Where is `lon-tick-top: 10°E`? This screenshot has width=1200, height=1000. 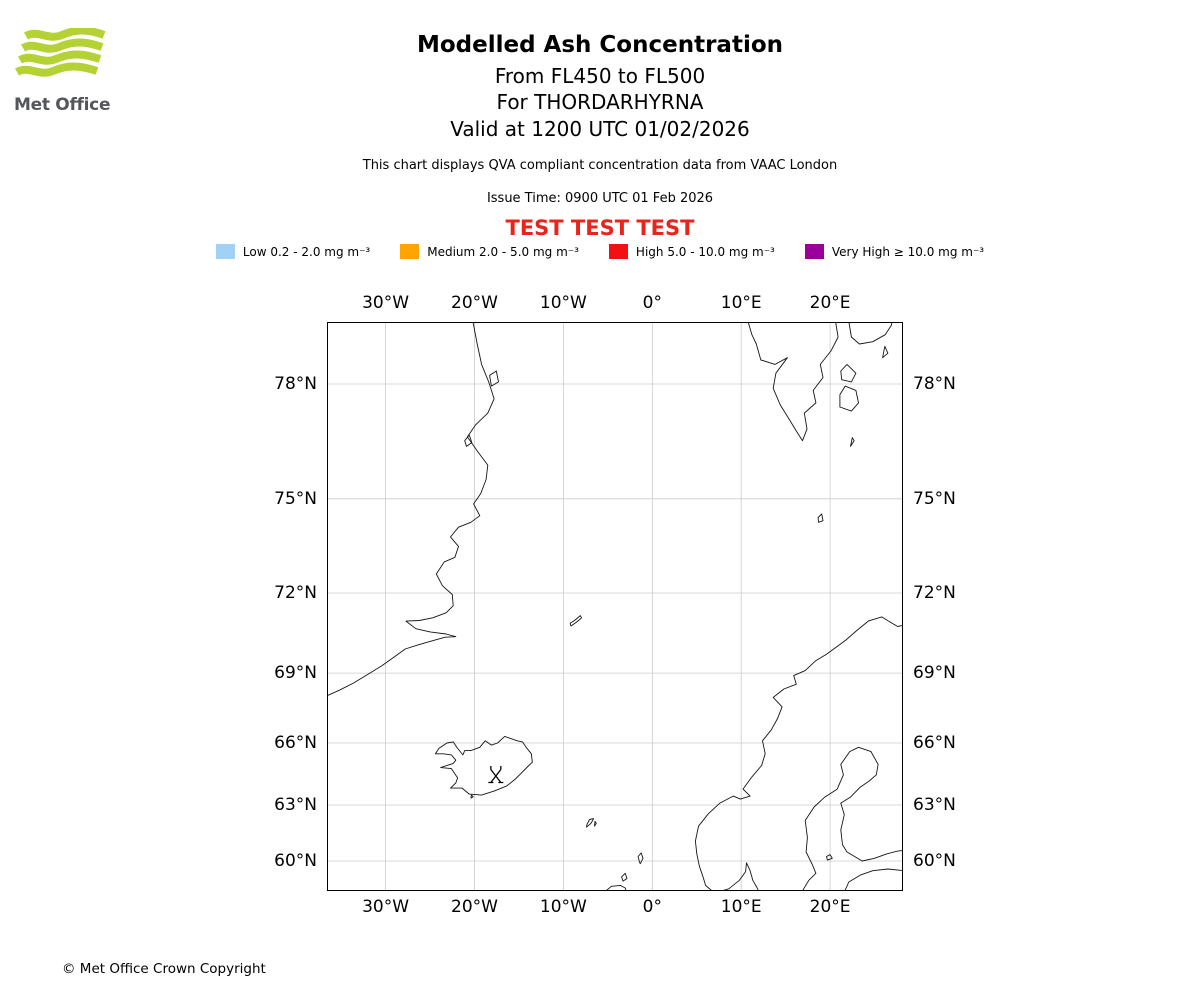 lon-tick-top: 10°E is located at coordinates (741, 303).